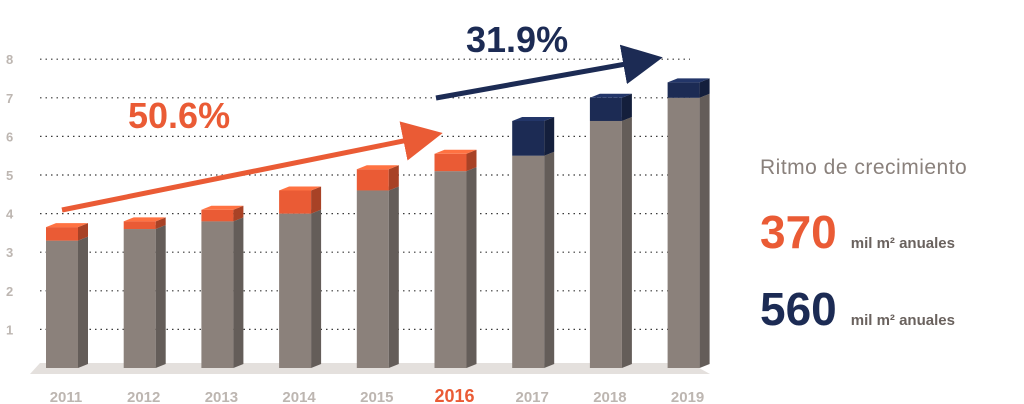 This screenshot has height=404, width=1024. Describe the element at coordinates (393, 178) in the screenshot. I see `bar-side-2015-s1` at that location.